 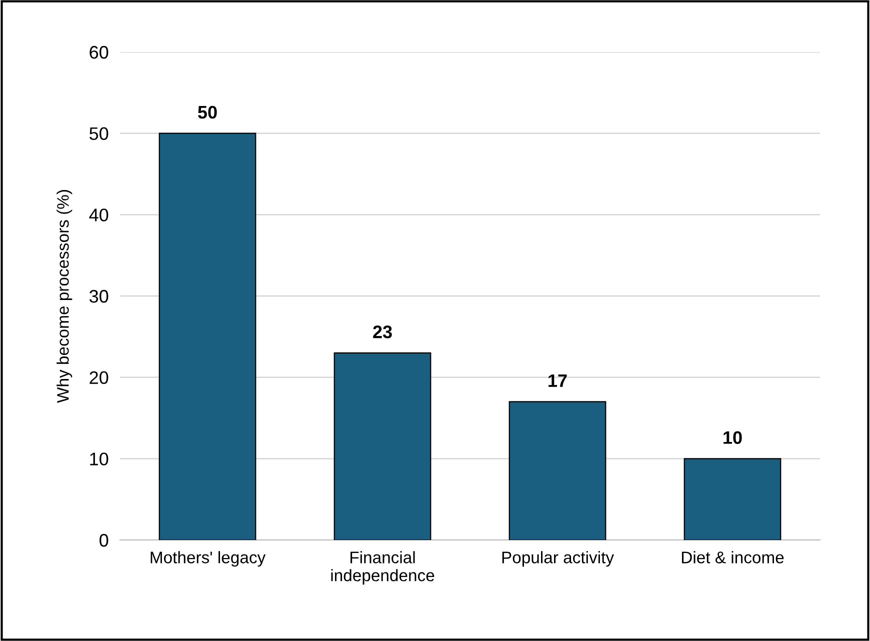 What do you see at coordinates (208, 559) in the screenshot?
I see `x-tick-label: Mothers' legacy` at bounding box center [208, 559].